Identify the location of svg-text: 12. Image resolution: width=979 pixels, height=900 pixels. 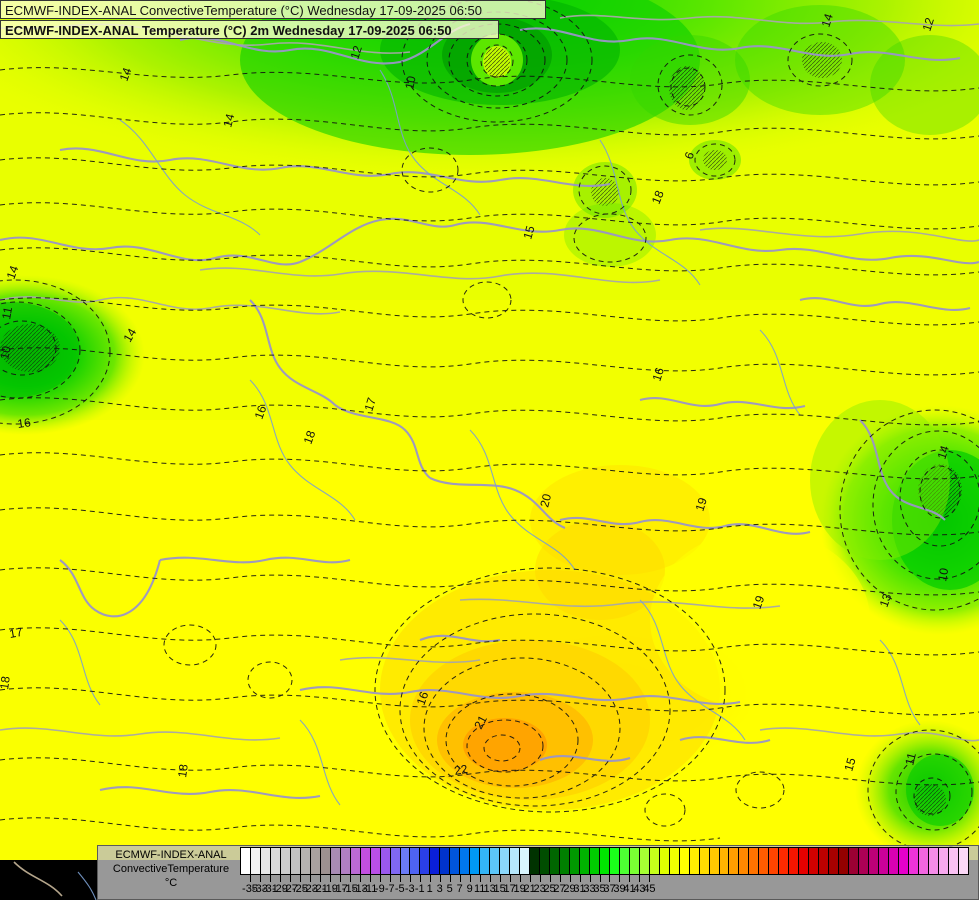
(929, 24).